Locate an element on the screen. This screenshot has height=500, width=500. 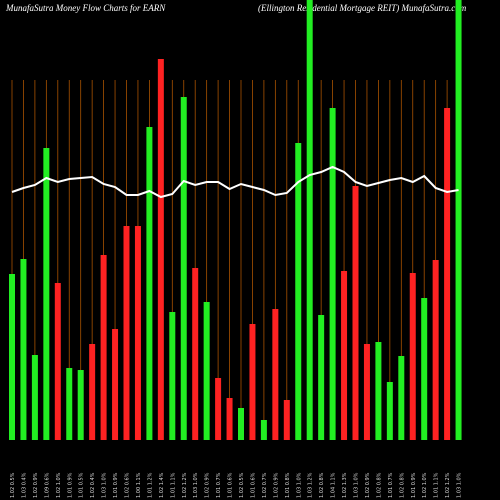
money-flow-line is located at coordinates (235, 182).